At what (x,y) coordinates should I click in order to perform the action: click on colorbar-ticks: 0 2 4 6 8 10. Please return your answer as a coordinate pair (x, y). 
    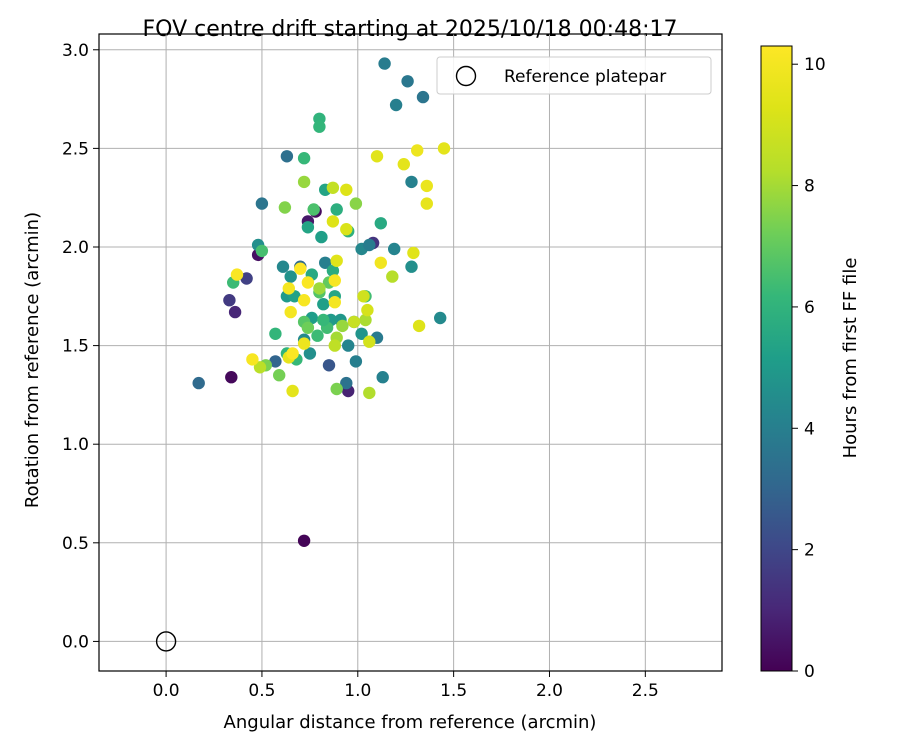
    Looking at the image, I should click on (809, 368).